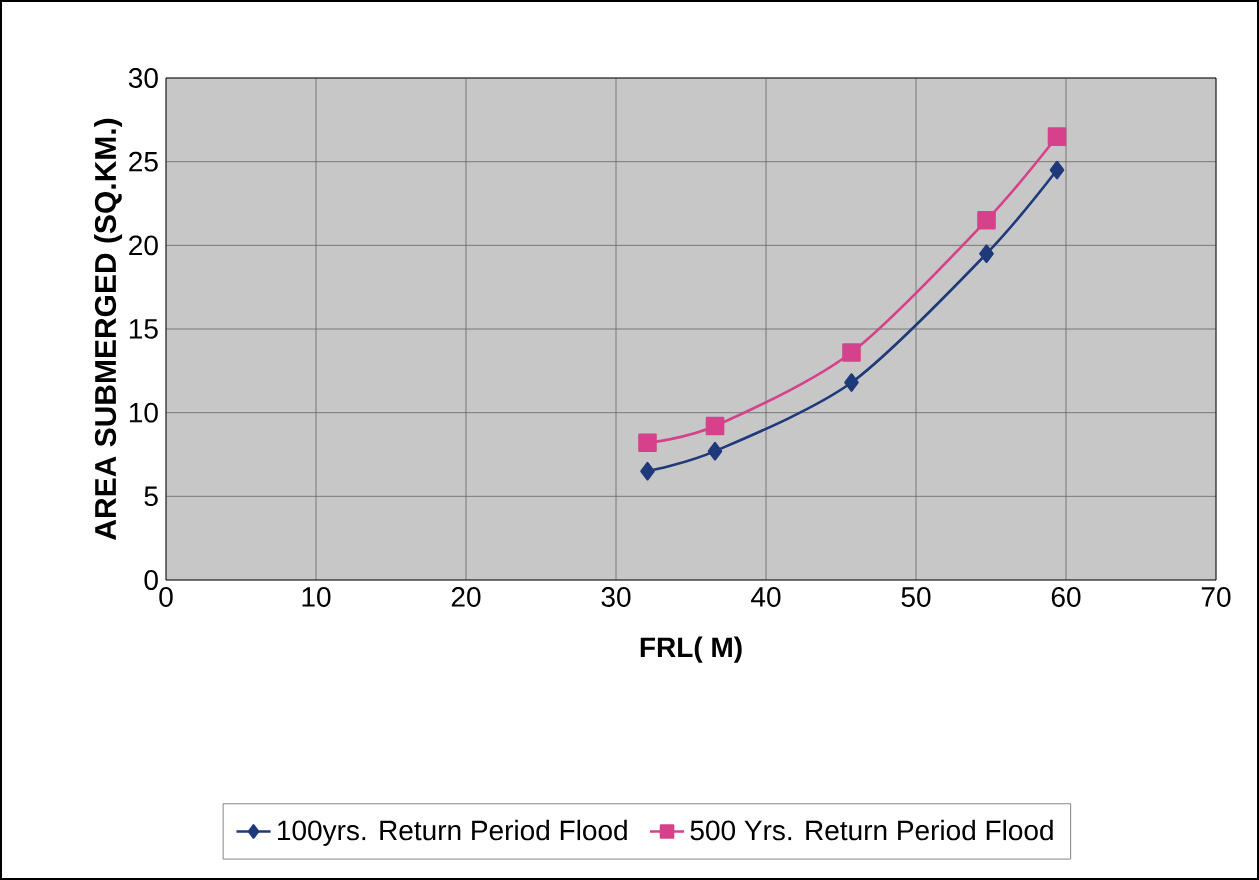 The image size is (1259, 880). What do you see at coordinates (871, 830) in the screenshot?
I see `legend-label: 500 Yrs. Return Period Flood` at bounding box center [871, 830].